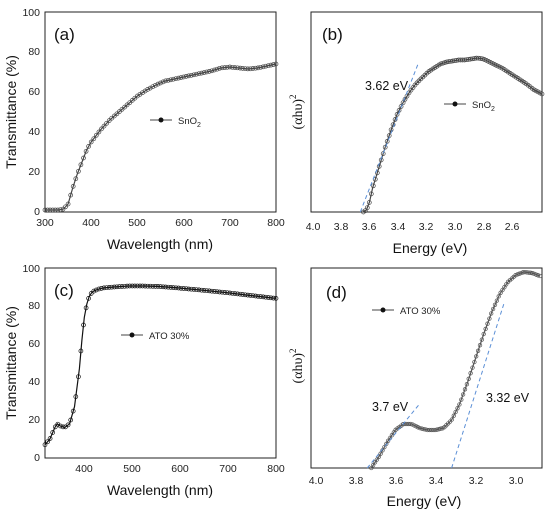  What do you see at coordinates (356, 481) in the screenshot?
I see `panel-d-xtick: 3.8` at bounding box center [356, 481].